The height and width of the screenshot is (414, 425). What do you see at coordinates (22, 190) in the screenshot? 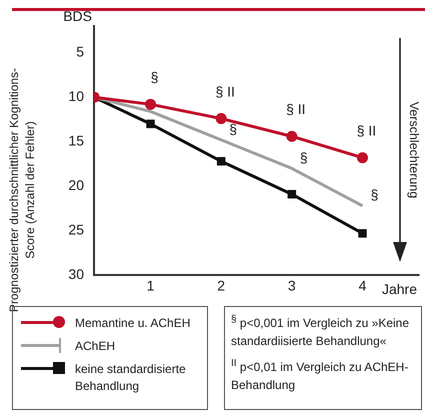
I see `y-axis-title: Prognostizierter durchschnittlicher Kognitions-Score (Anzahl der Fehler)` at bounding box center [22, 190].